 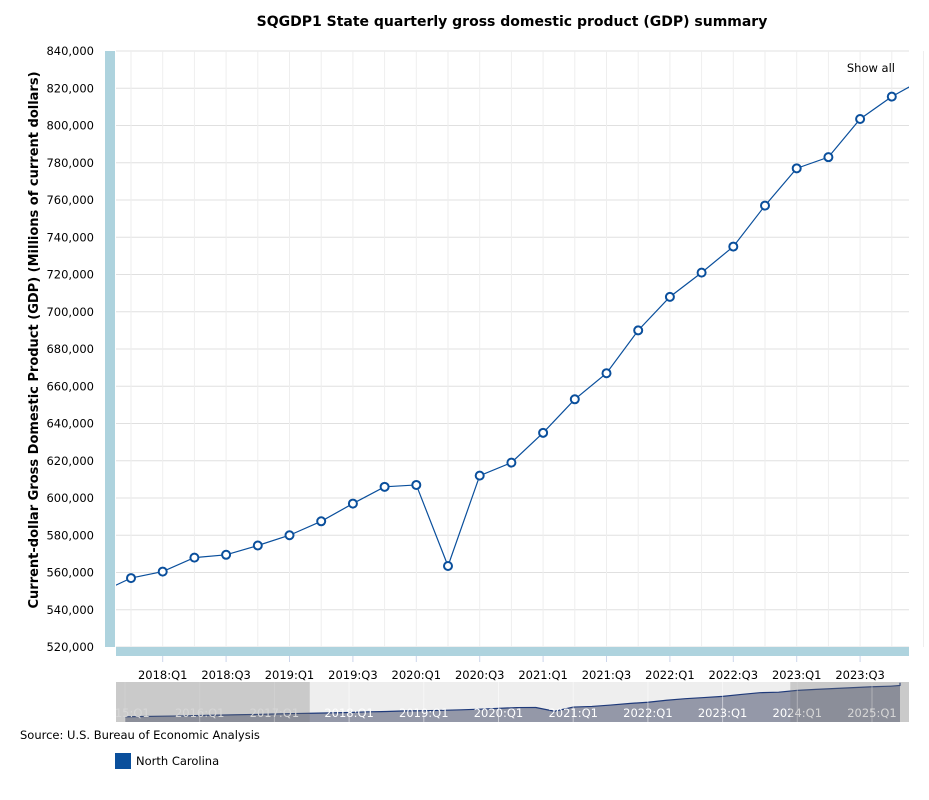 I want to click on y-tick-label: 540,000, so click(x=70, y=610).